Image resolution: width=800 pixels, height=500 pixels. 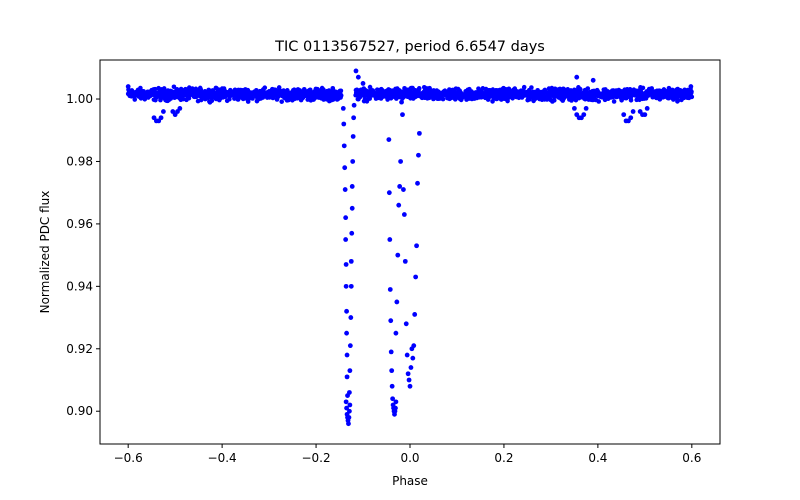 I want to click on y-tick-label: 0.92, so click(x=79, y=349).